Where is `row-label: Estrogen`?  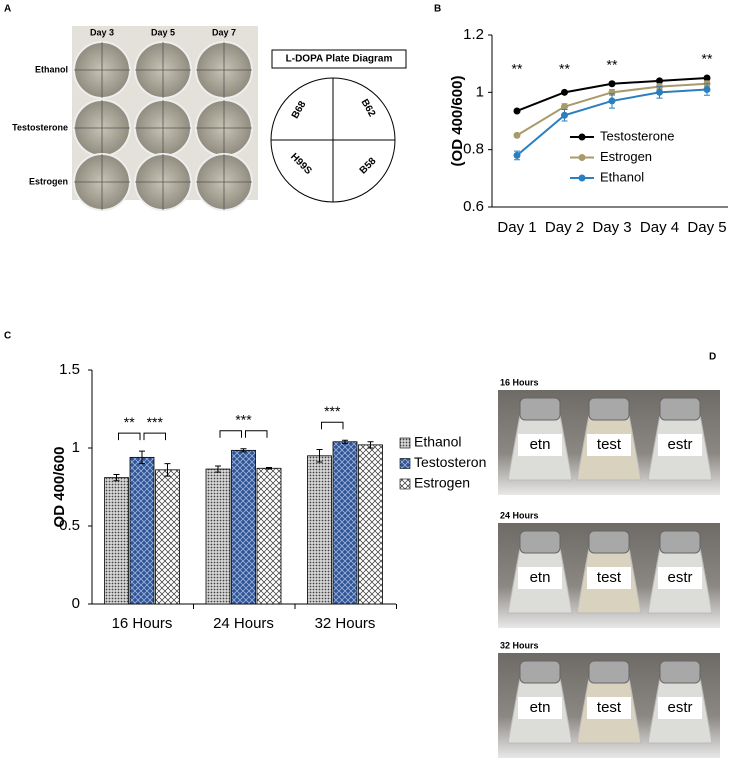
row-label: Estrogen is located at coordinates (48, 181).